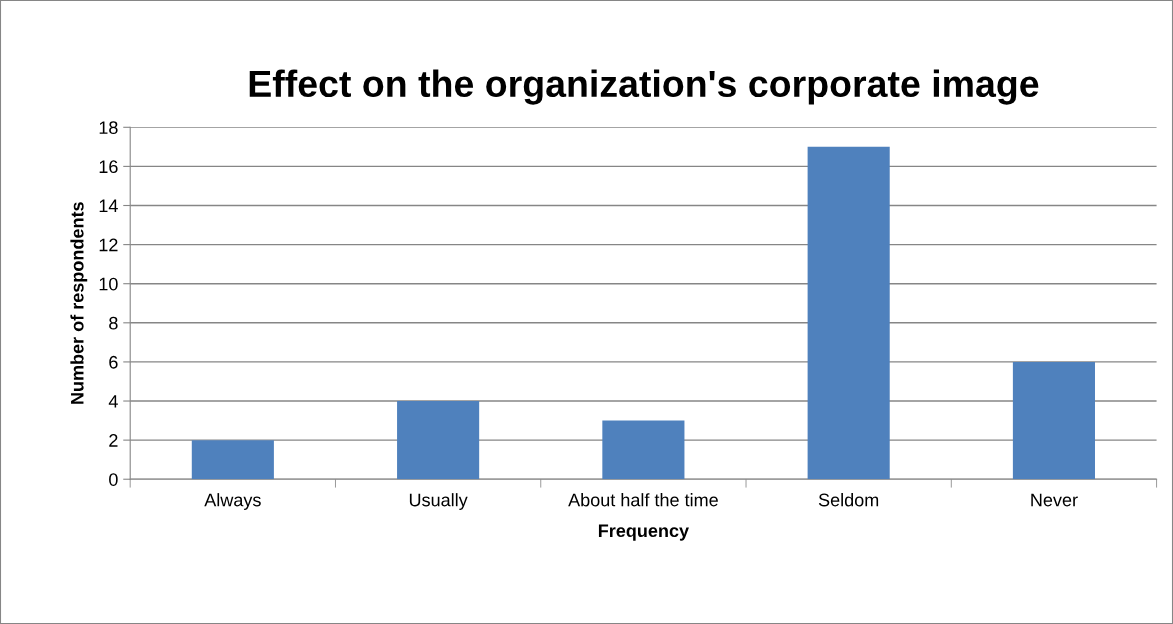 The image size is (1173, 624). What do you see at coordinates (113, 401) in the screenshot?
I see `y-tick-label: 4` at bounding box center [113, 401].